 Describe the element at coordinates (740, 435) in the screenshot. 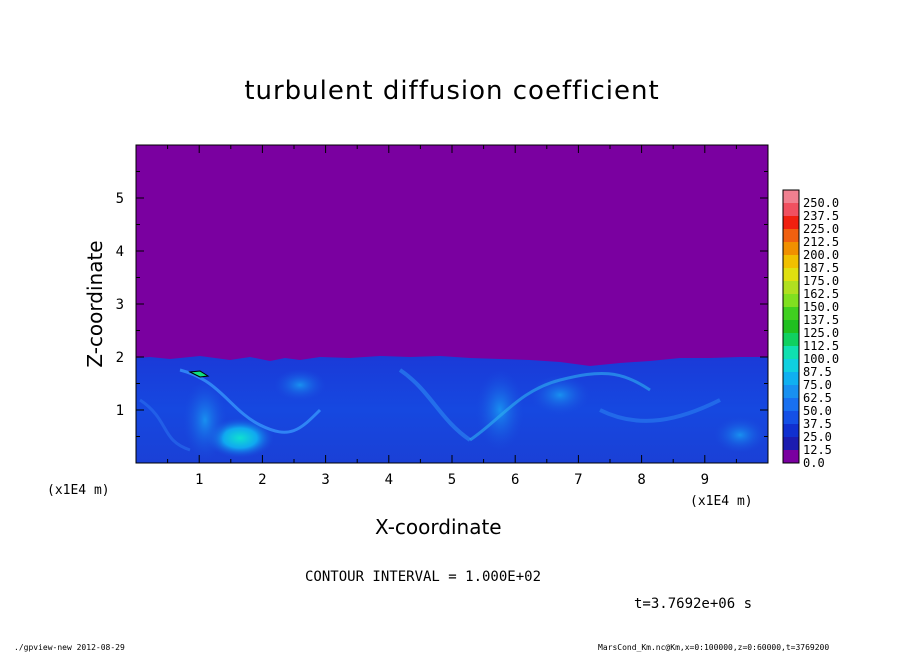

I see `hotspot-e` at that location.